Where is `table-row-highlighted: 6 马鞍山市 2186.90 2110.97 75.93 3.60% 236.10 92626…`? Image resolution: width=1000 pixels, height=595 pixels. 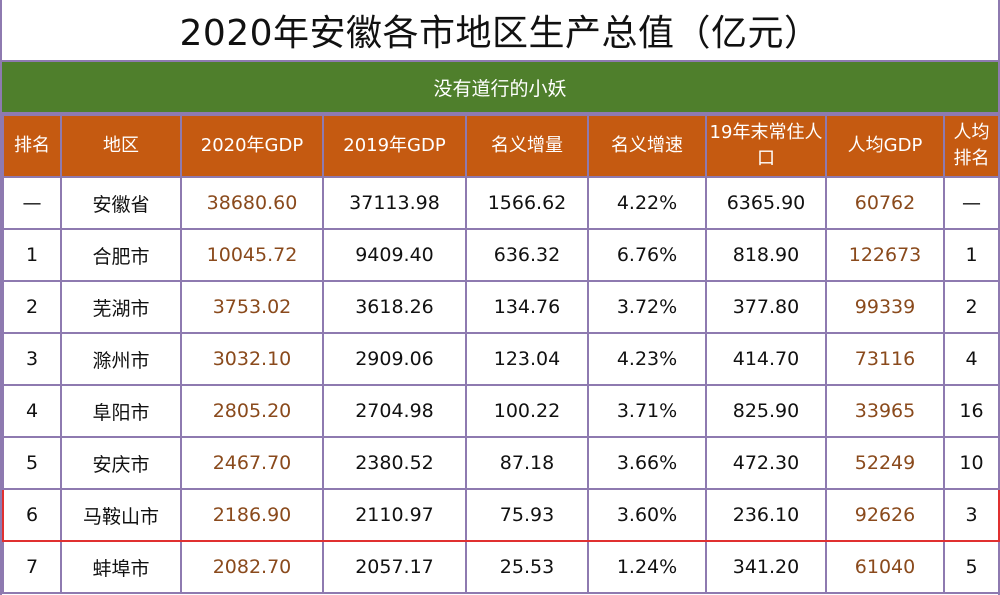 table-row-highlighted: 6 马鞍山市 2186.90 2110.97 75.93 3.60% 236.10 92626… is located at coordinates (501, 515).